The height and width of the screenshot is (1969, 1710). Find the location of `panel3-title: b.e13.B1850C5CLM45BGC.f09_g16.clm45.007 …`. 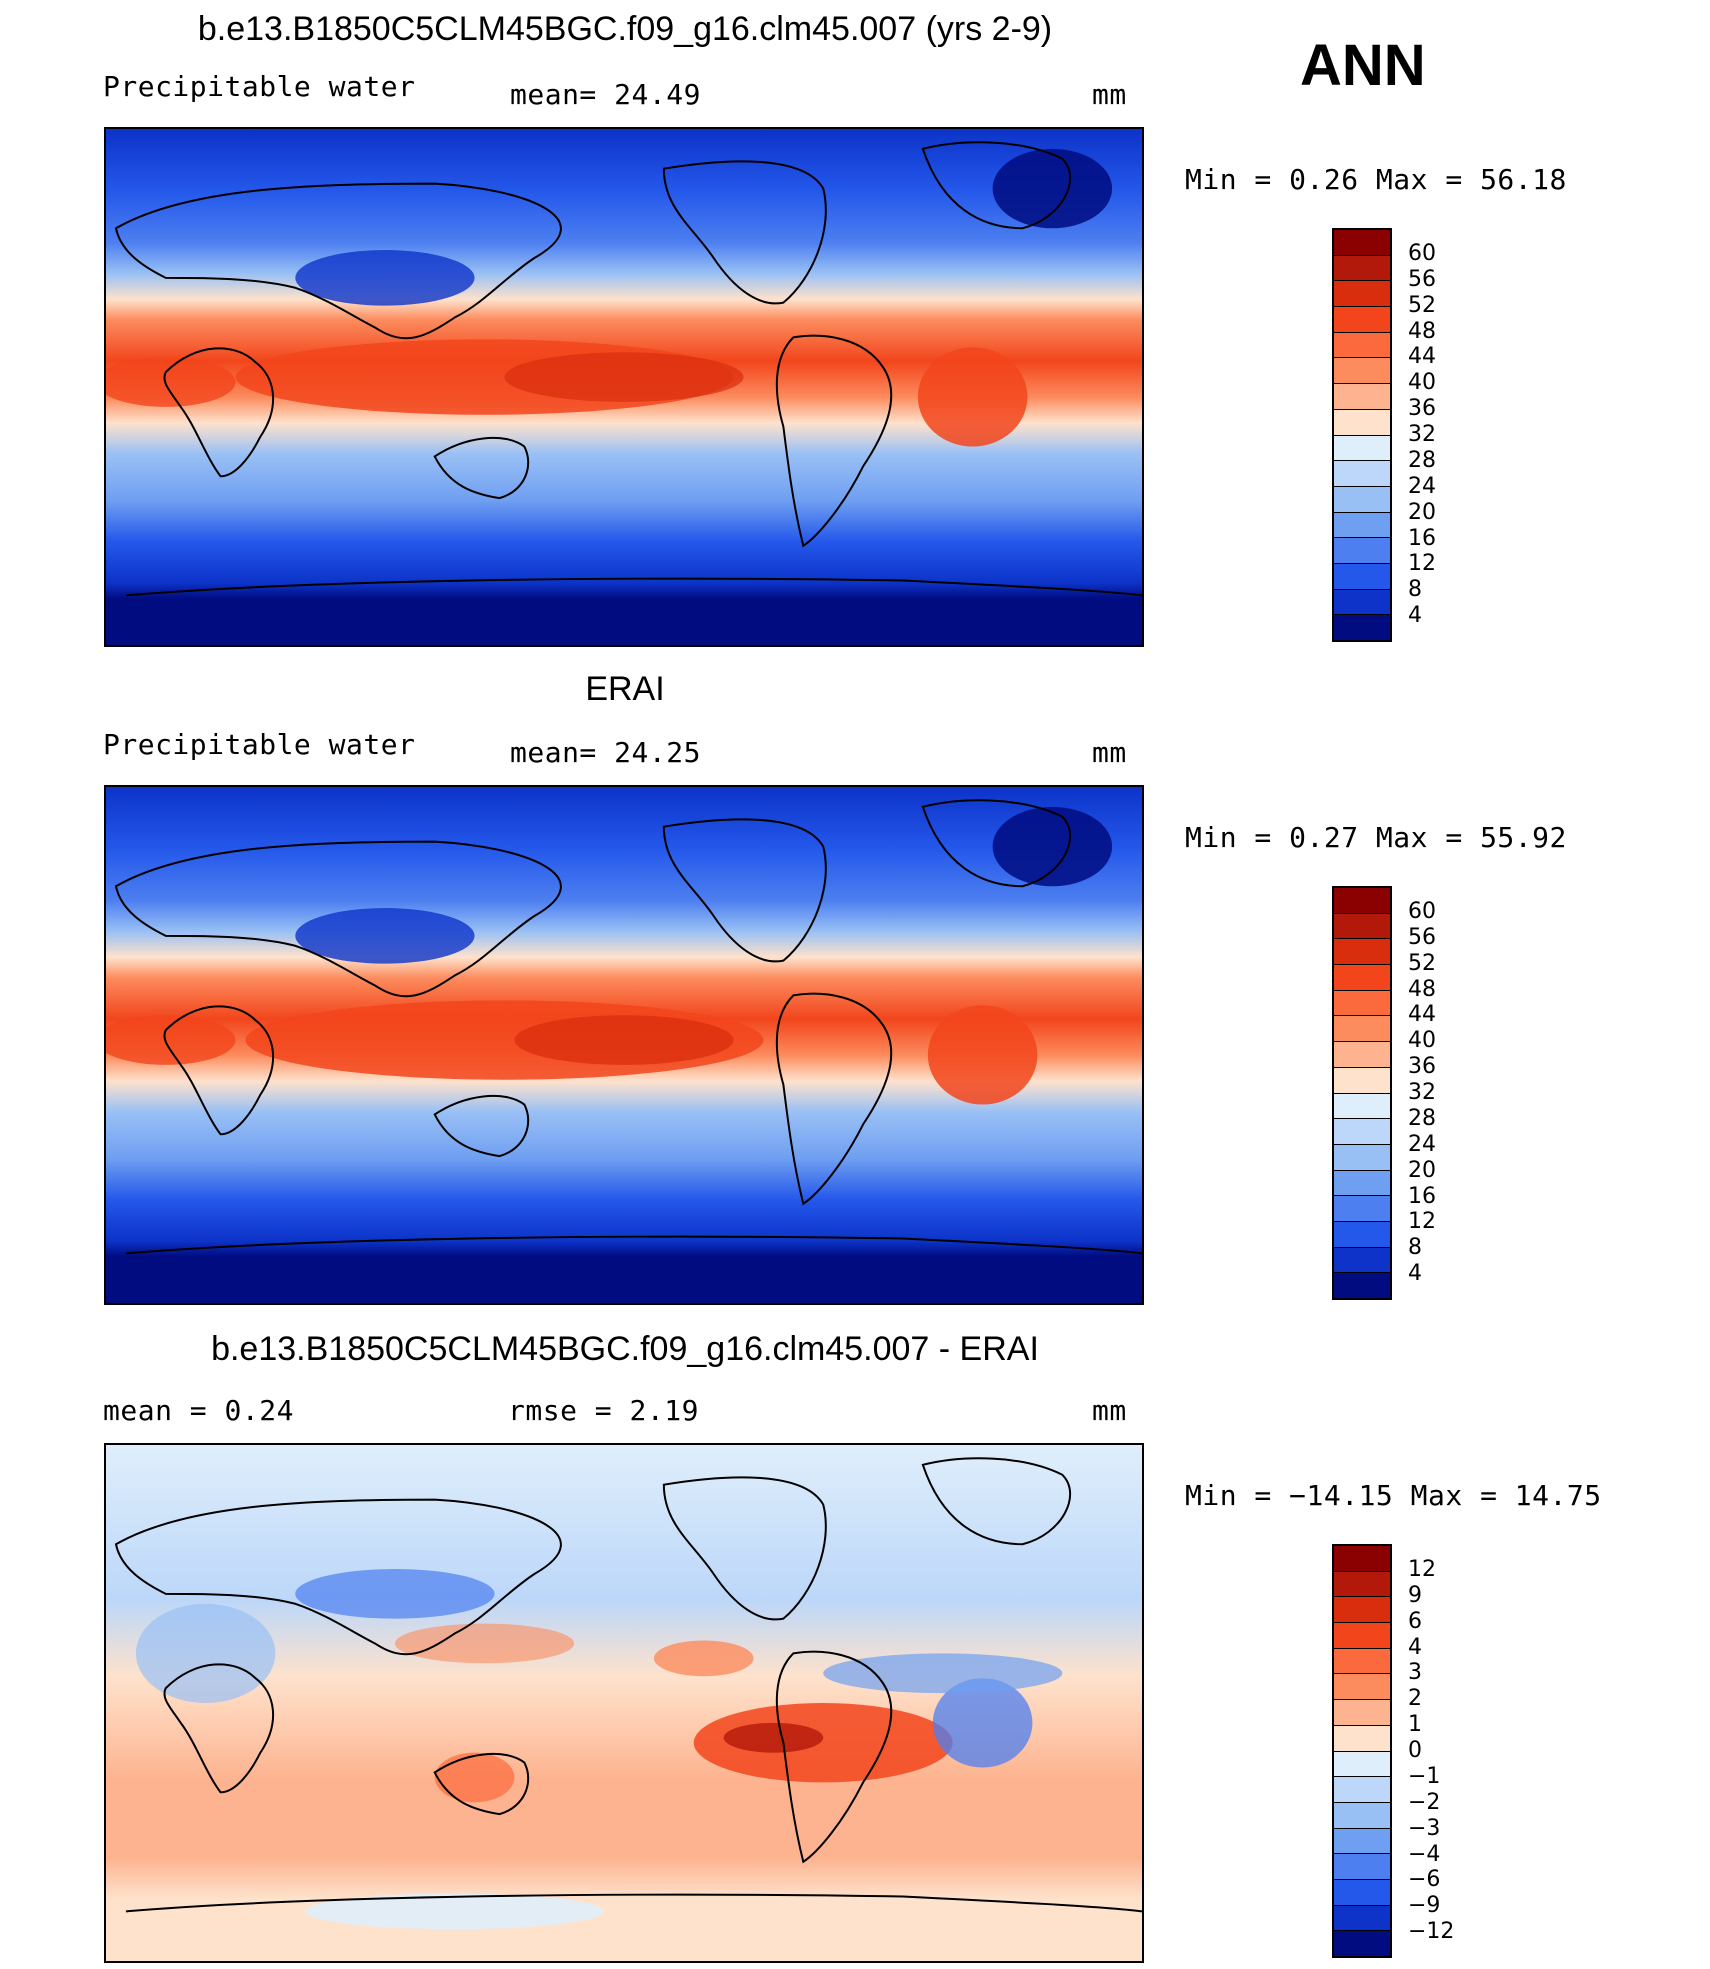

panel3-title: b.e13.B1850C5CLM45BGC.f09_g16.clm45.007 … is located at coordinates (625, 1349).